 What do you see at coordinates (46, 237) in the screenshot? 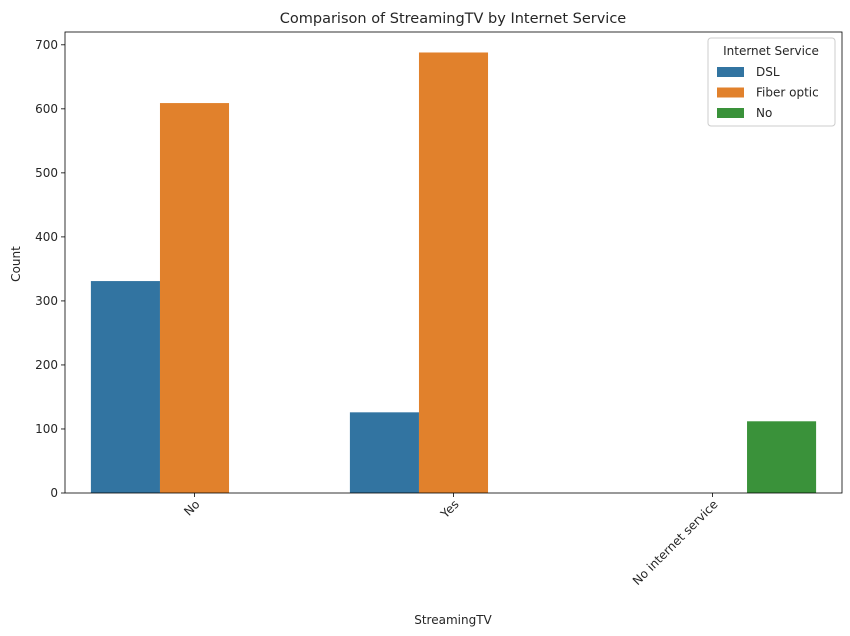
I see `y-tick-label: 400` at bounding box center [46, 237].